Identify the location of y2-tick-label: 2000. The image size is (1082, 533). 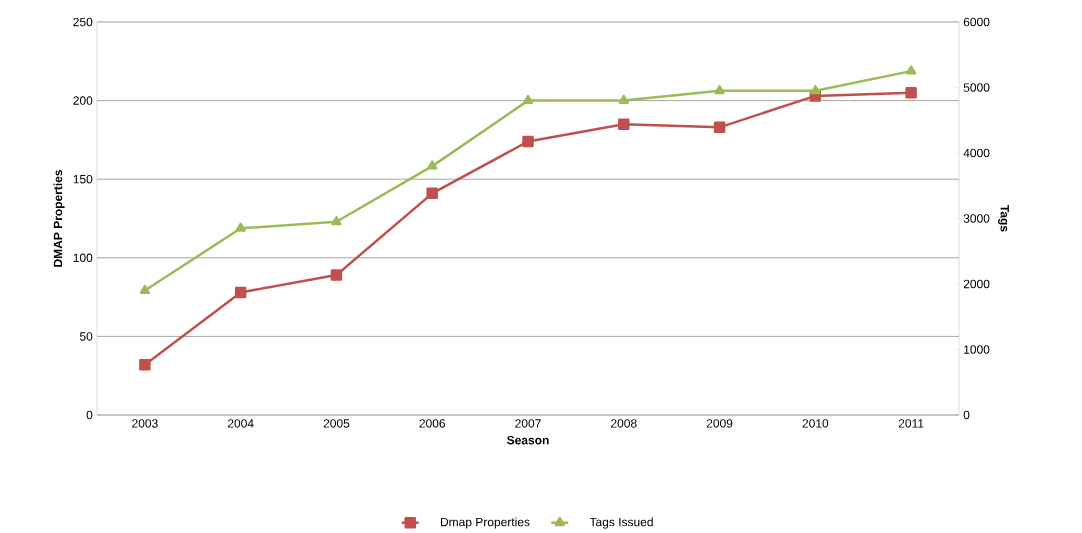
(976, 284).